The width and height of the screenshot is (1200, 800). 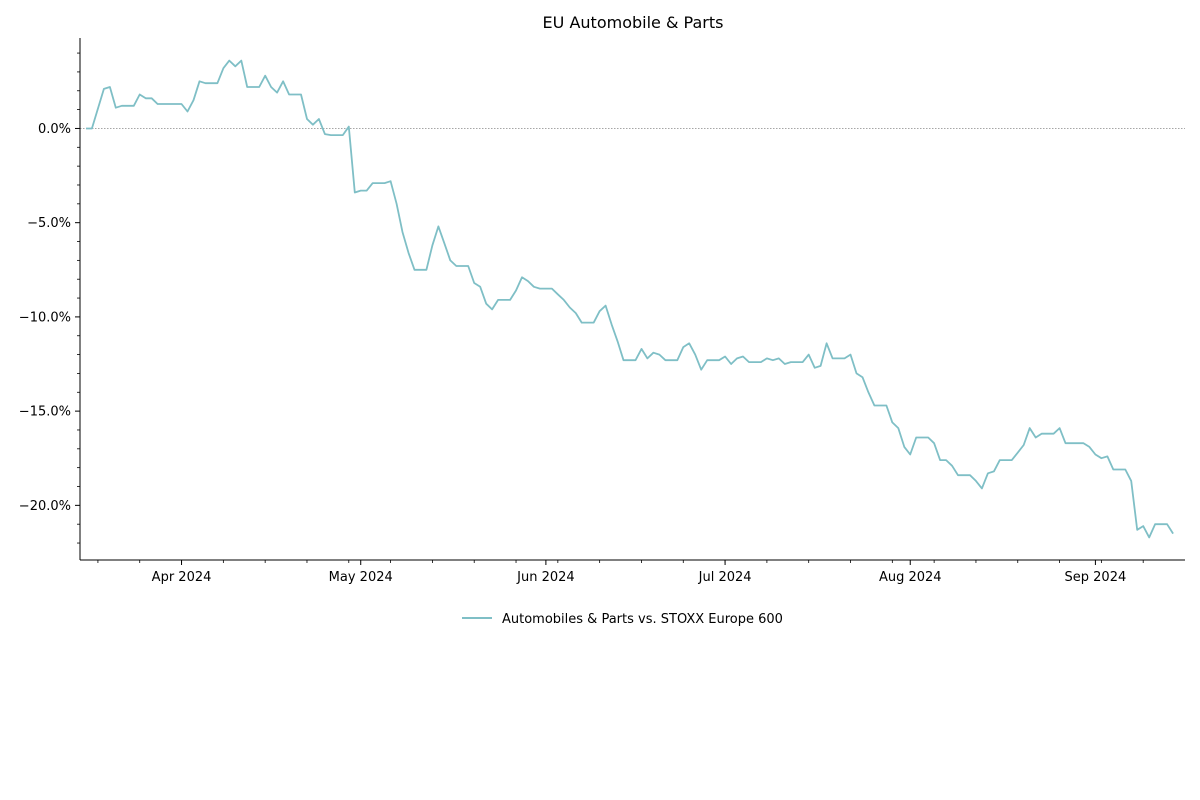 What do you see at coordinates (54, 129) in the screenshot?
I see `y-tick-label: 0.0%` at bounding box center [54, 129].